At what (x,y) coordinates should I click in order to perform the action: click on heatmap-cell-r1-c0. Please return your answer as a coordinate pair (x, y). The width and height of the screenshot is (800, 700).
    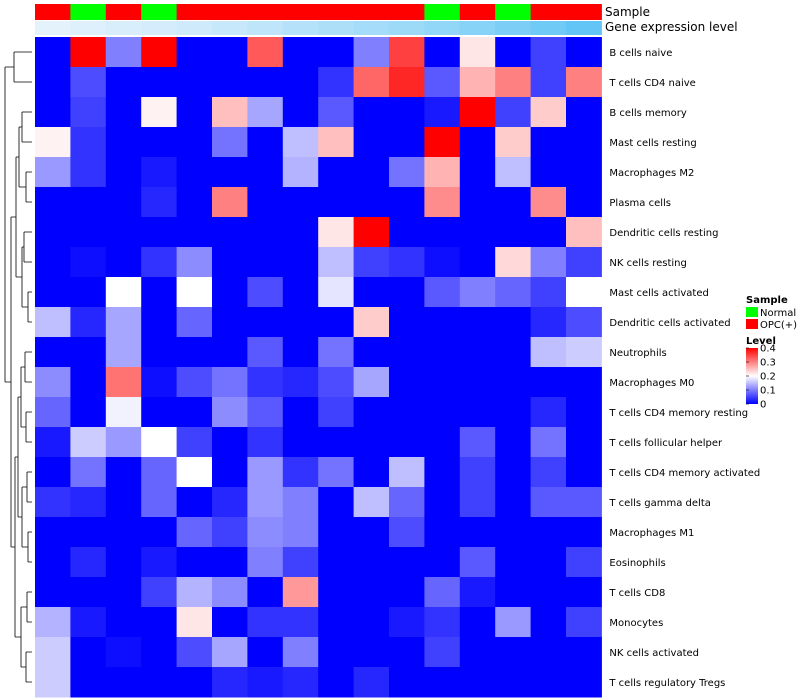
    Looking at the image, I should click on (53, 82).